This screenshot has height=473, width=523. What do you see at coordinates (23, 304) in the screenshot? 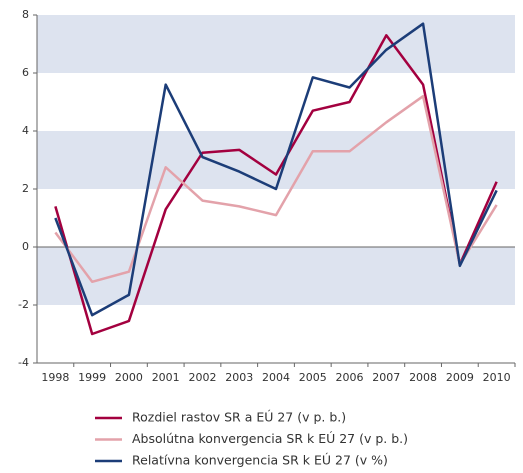
I see `y-tick-label: -2` at bounding box center [23, 304].